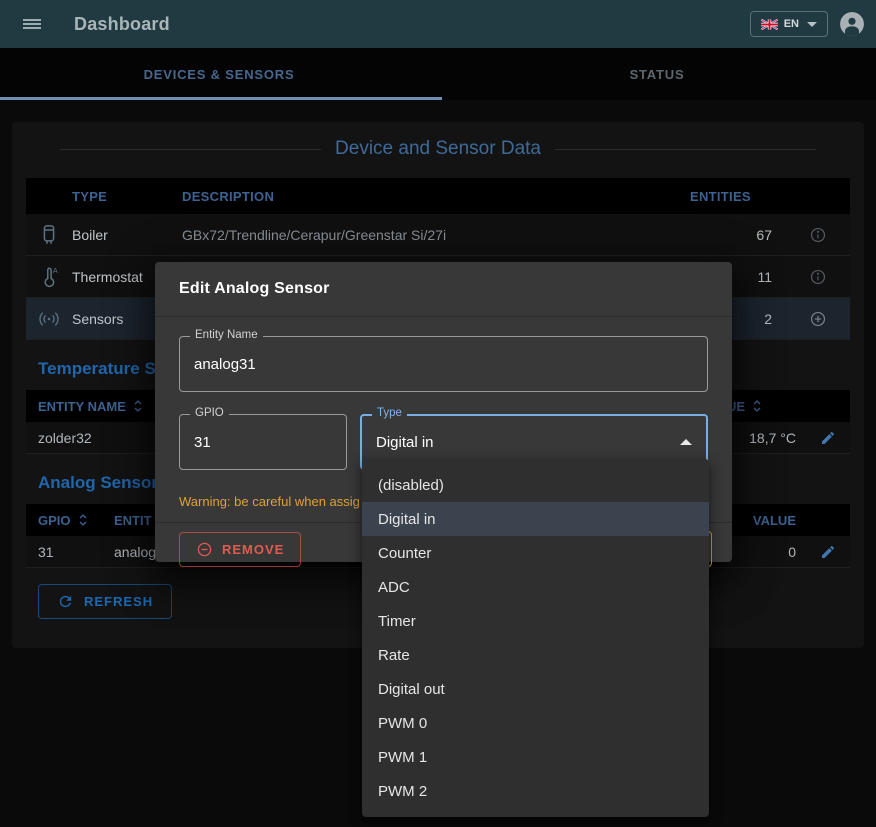  Describe the element at coordinates (32, 24) in the screenshot. I see `menu-icon` at that location.